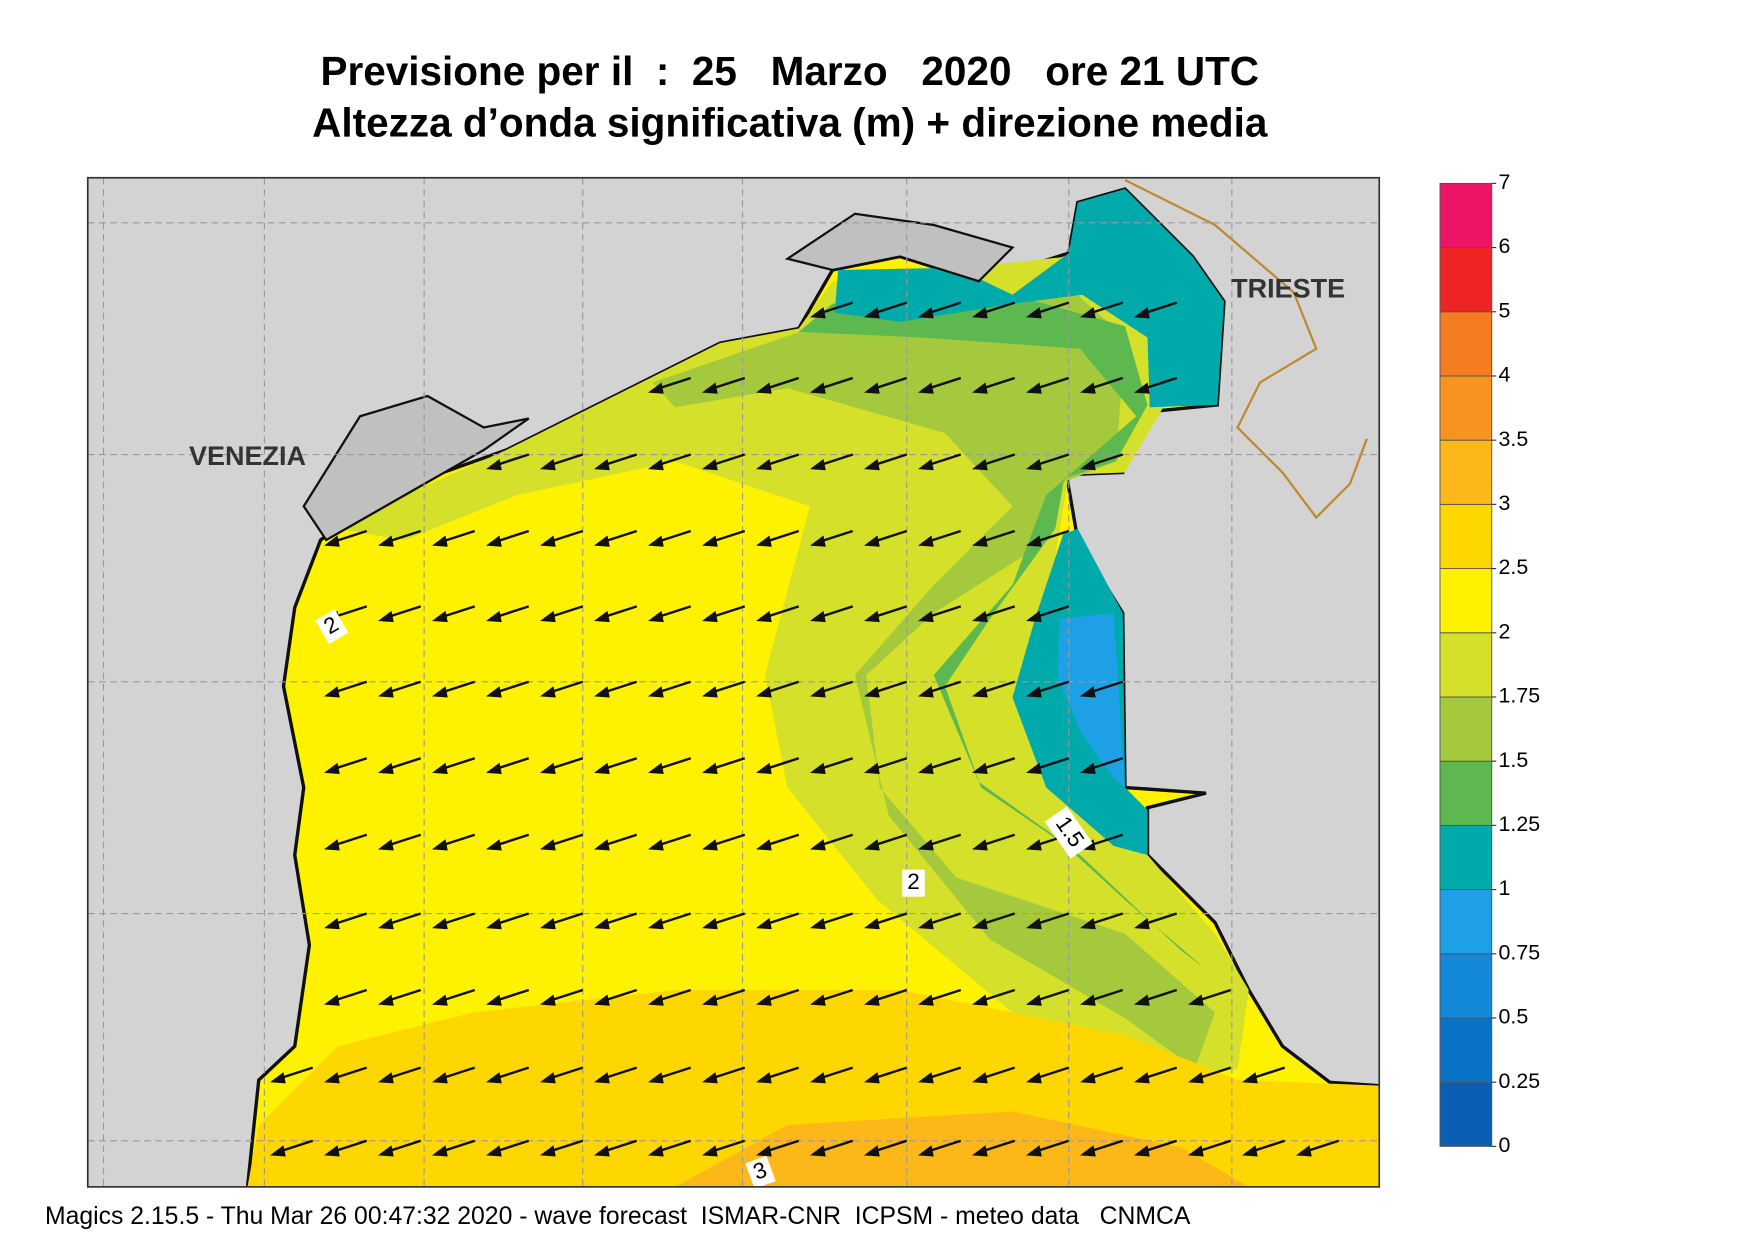  What do you see at coordinates (1505, 375) in the screenshot?
I see `colorbar-label: 4` at bounding box center [1505, 375].